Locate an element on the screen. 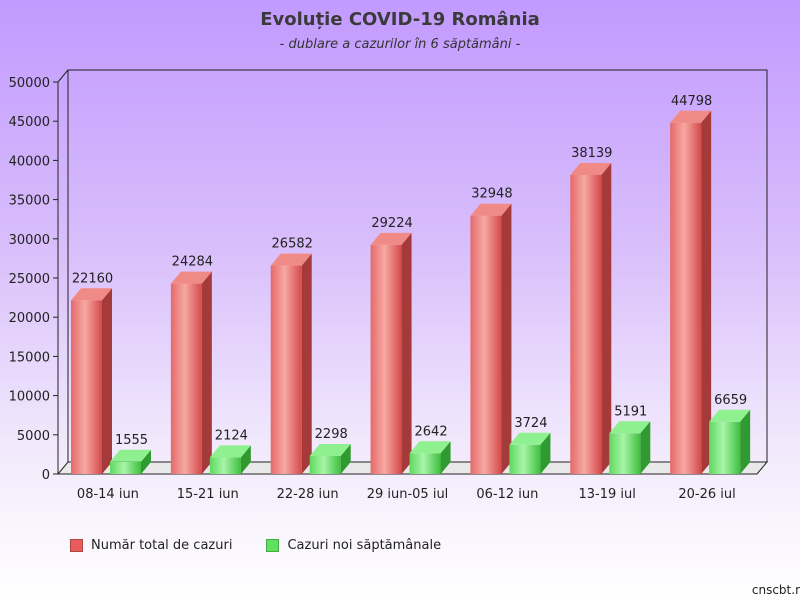 This screenshot has width=800, height=600. chart-title: Evoluție COVID-19 România is located at coordinates (400, 19).